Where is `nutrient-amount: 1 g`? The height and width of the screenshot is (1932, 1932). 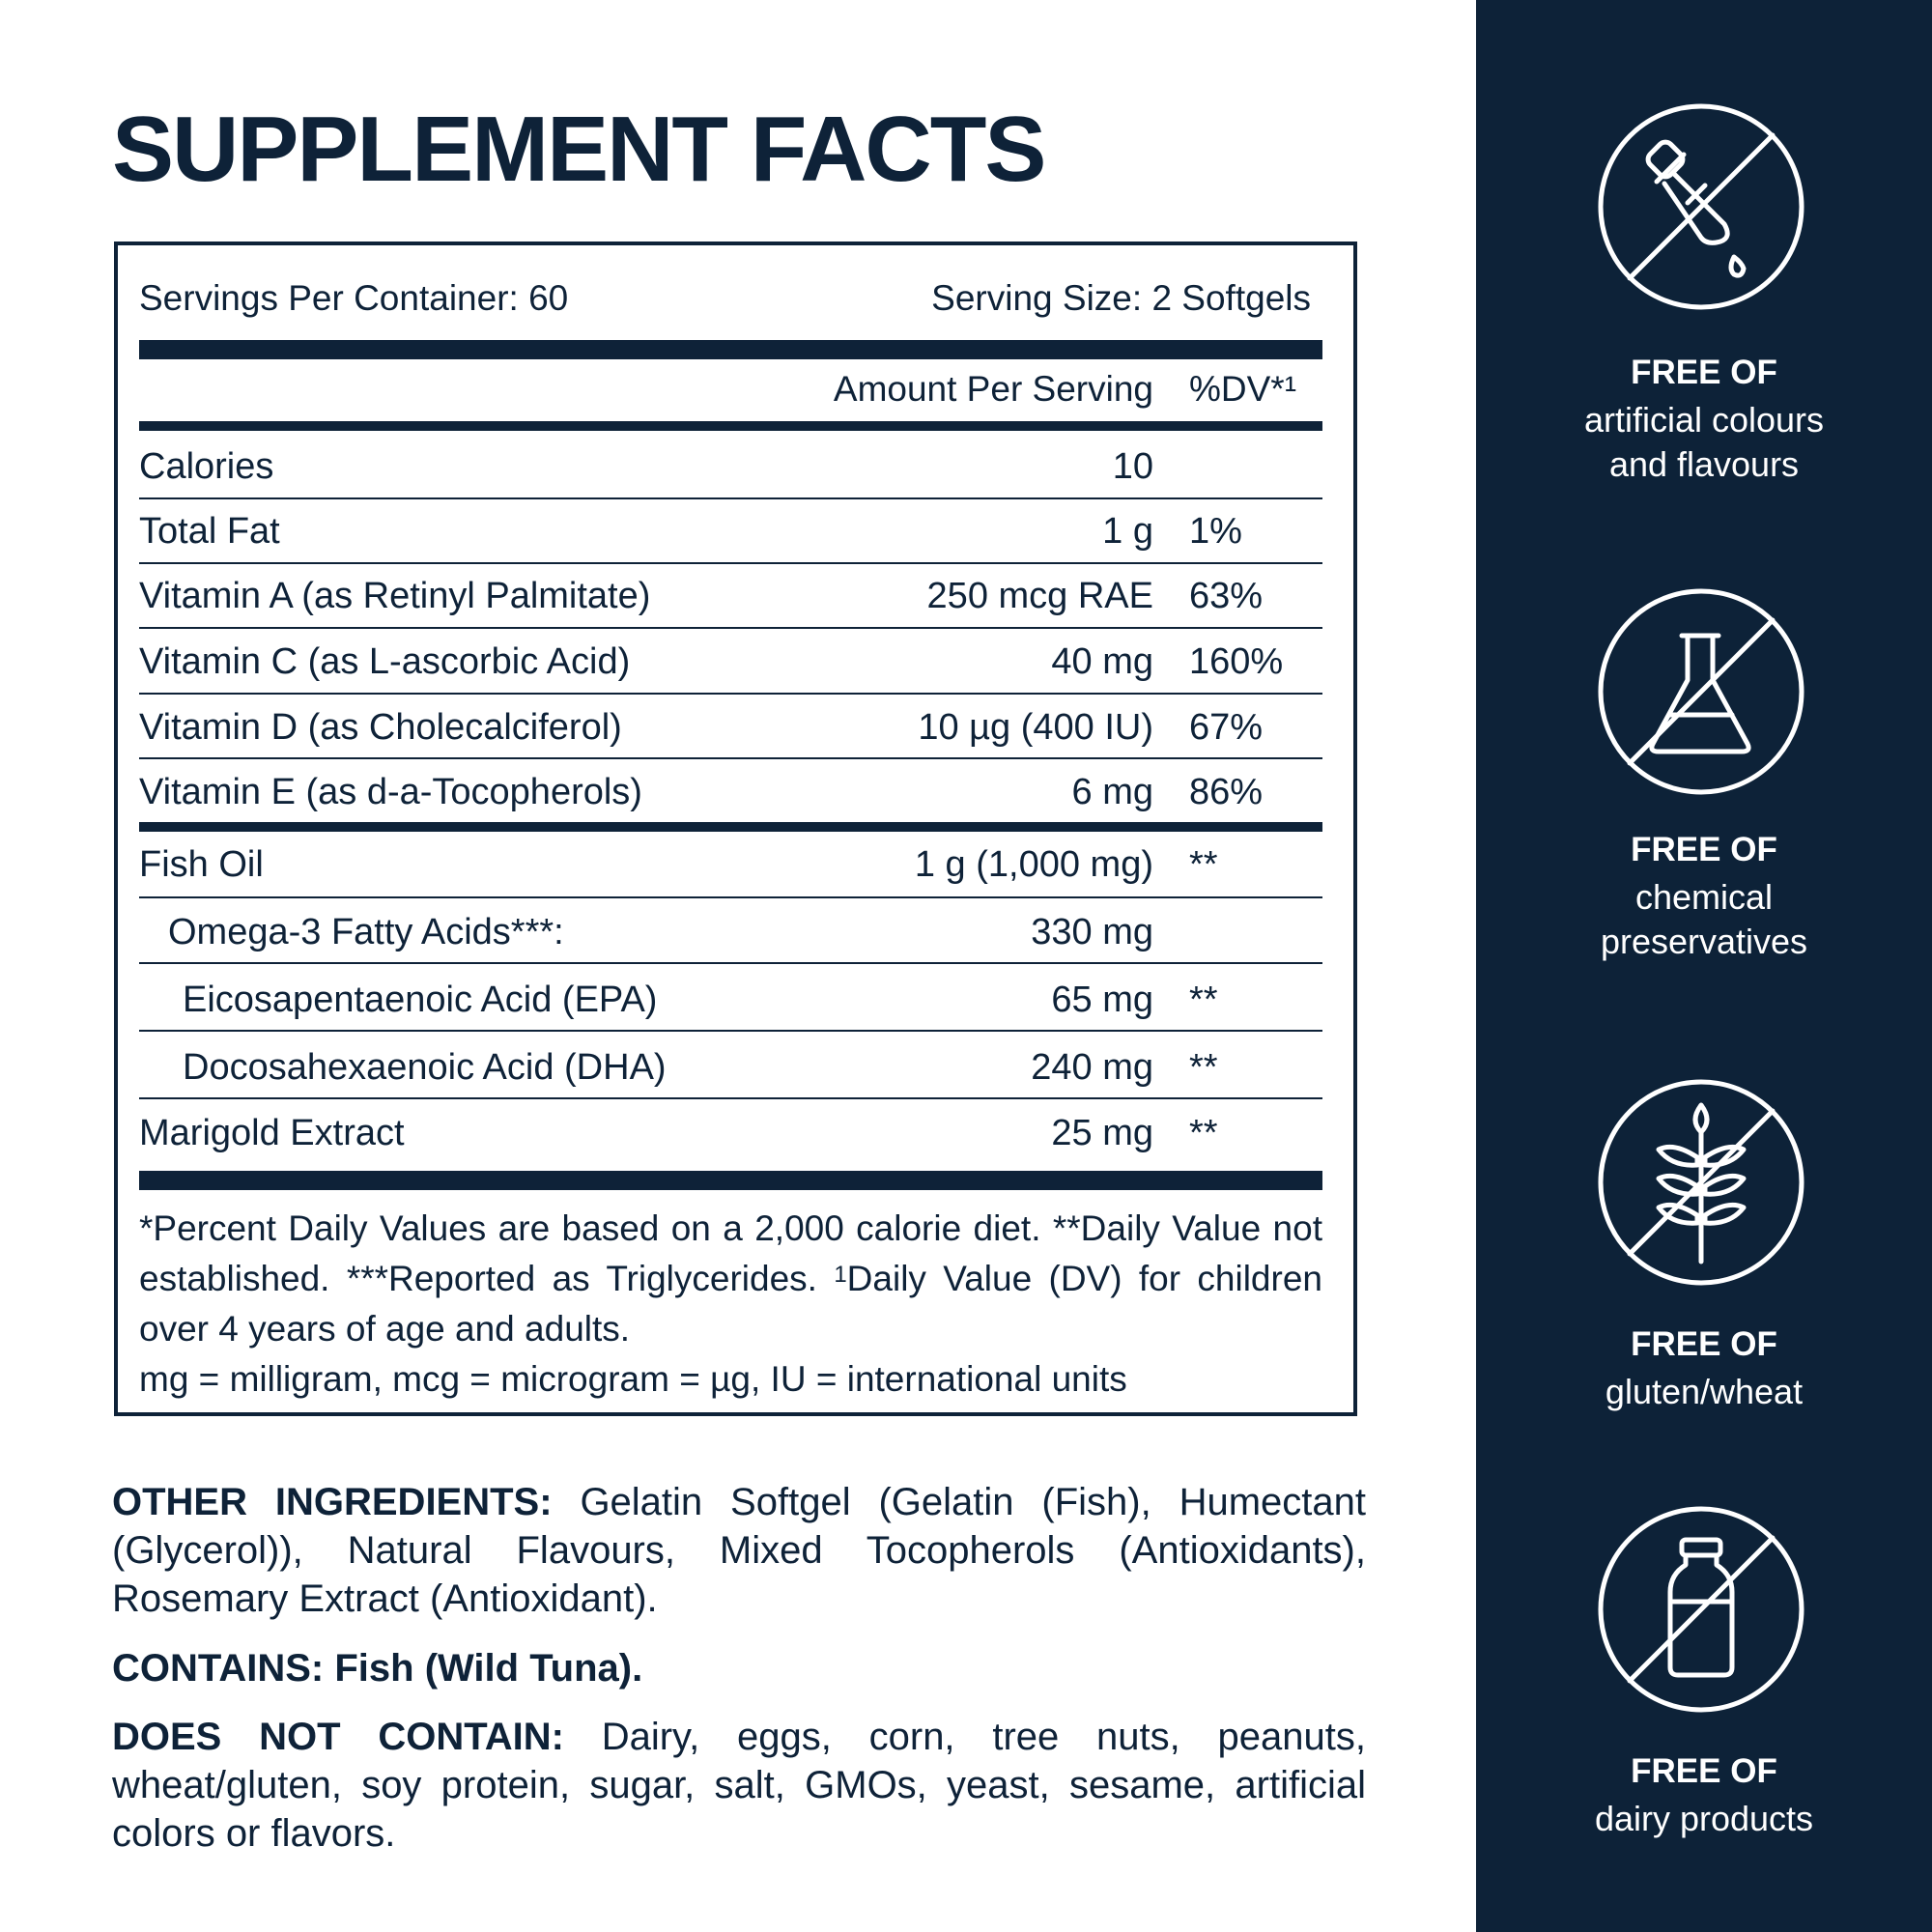 nutrient-amount: 1 g is located at coordinates (1127, 531).